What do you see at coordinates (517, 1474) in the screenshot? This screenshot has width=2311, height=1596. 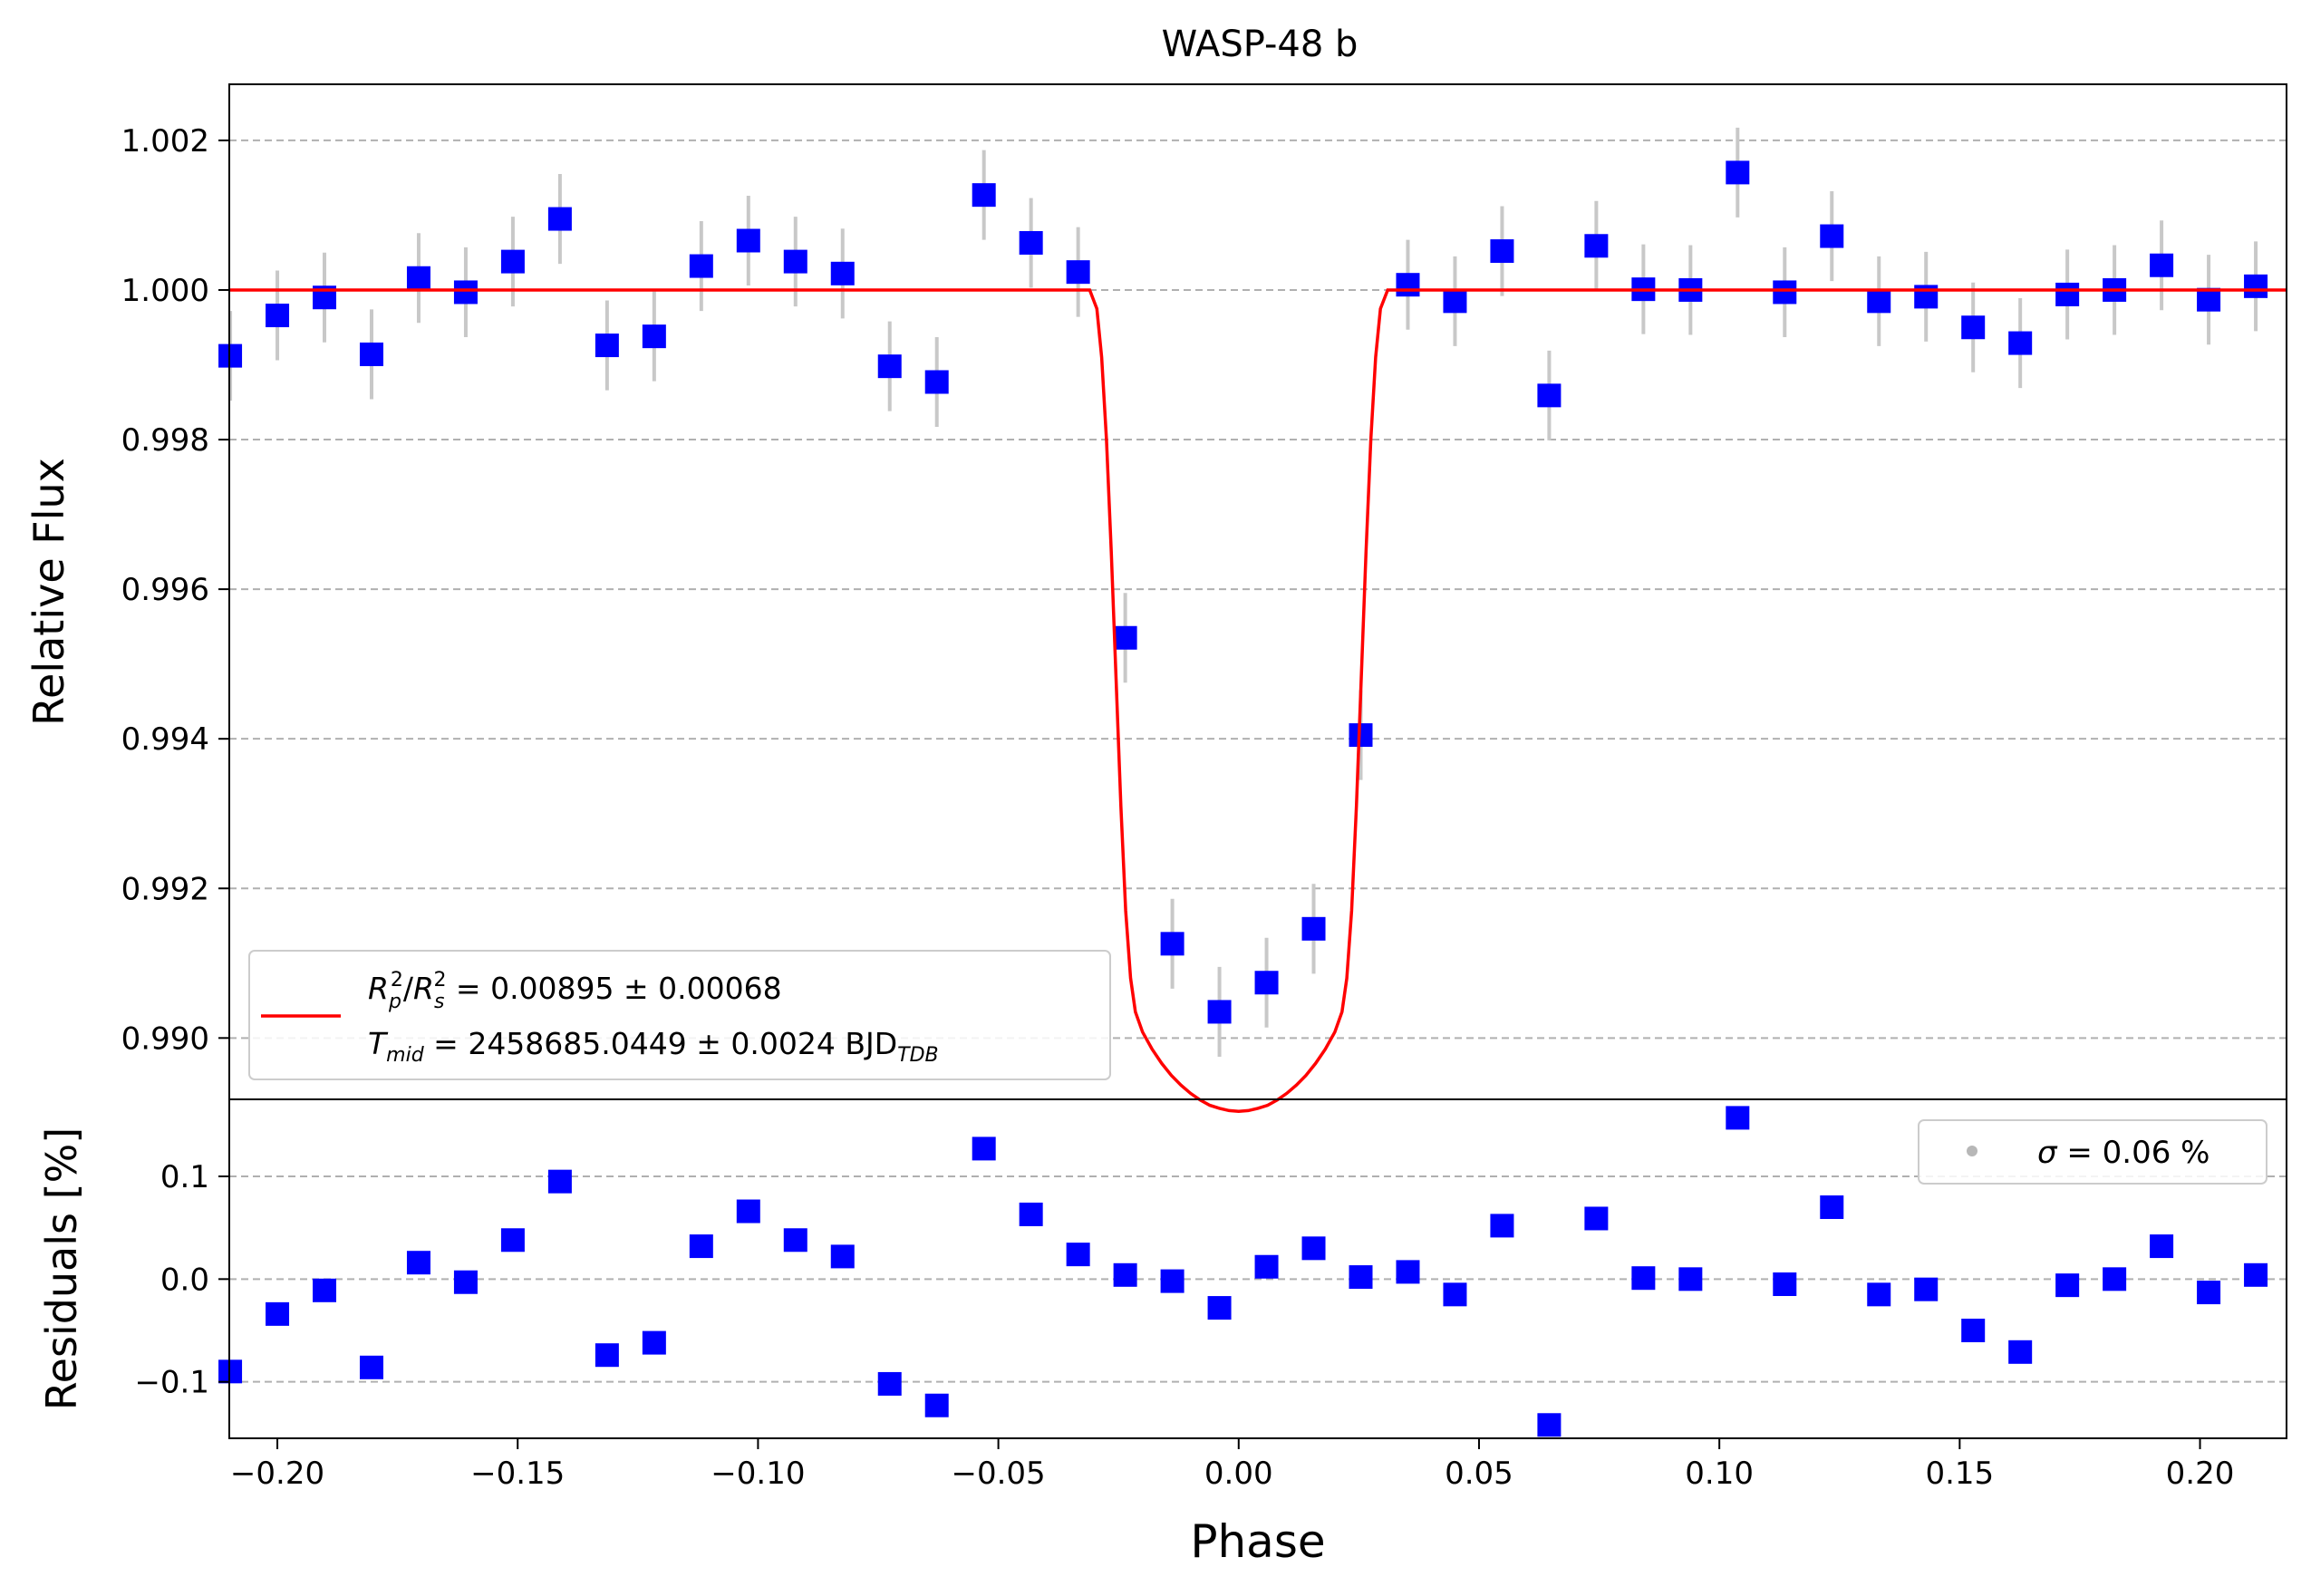 I see `x-tick-label: −0.15` at bounding box center [517, 1474].